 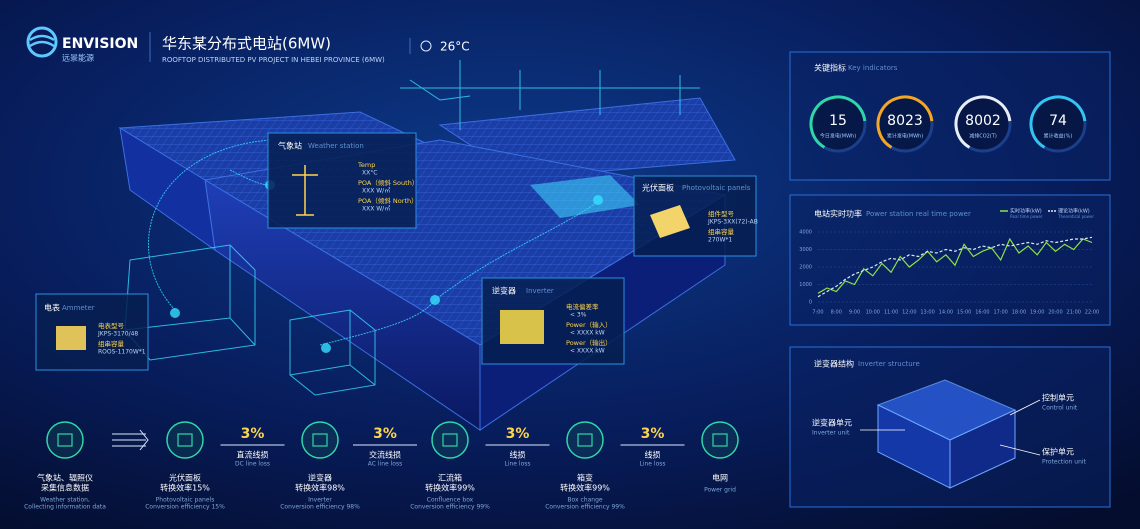 I want to click on x-tick-label: 15:00, so click(x=964, y=313).